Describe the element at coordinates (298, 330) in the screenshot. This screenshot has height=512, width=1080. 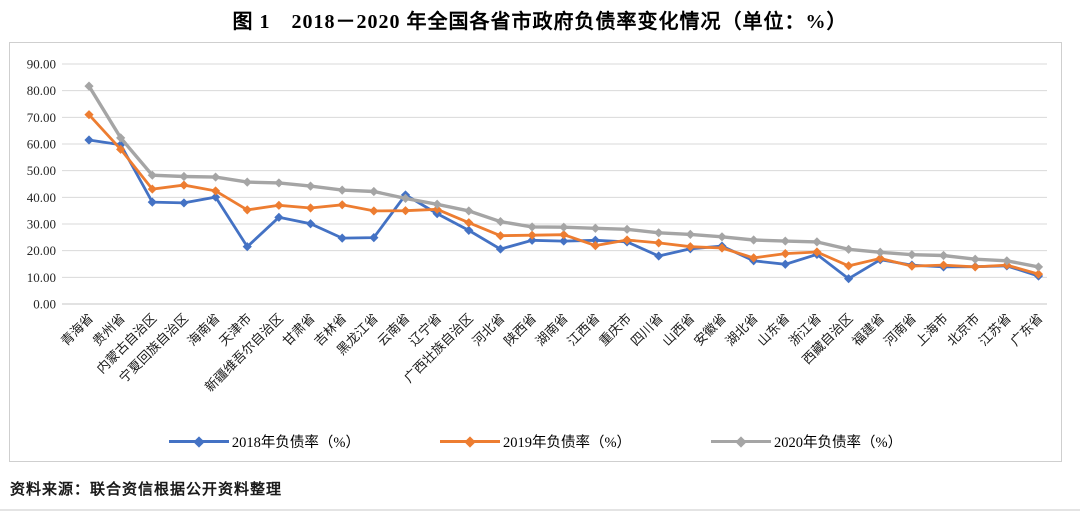
I see `x-tick-label: 甘肃省` at that location.